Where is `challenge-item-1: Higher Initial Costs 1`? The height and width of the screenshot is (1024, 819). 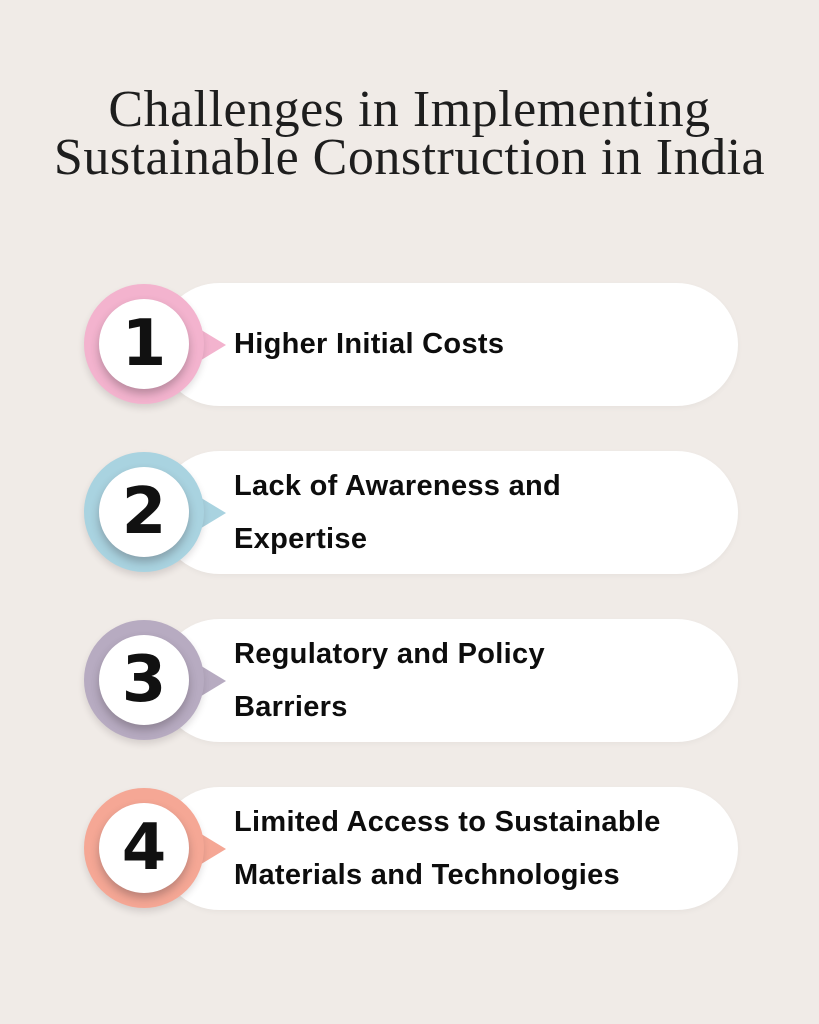 challenge-item-1: Higher Initial Costs 1 is located at coordinates (409, 344).